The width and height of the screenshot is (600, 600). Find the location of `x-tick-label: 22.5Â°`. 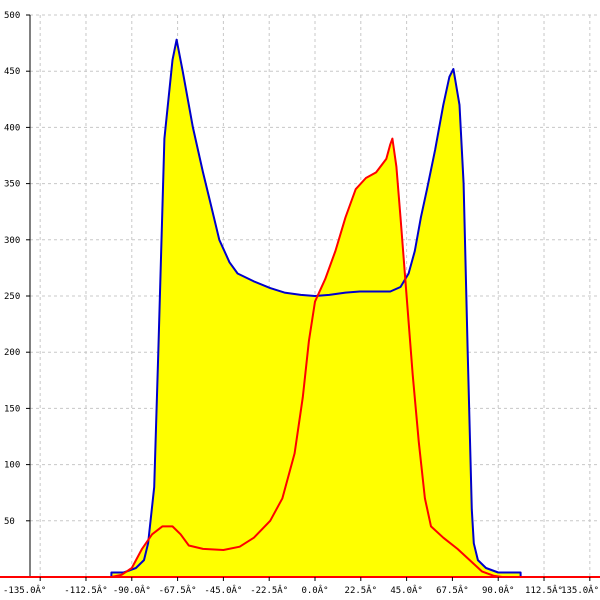

x-tick-label: 22.5Â° is located at coordinates (361, 590).